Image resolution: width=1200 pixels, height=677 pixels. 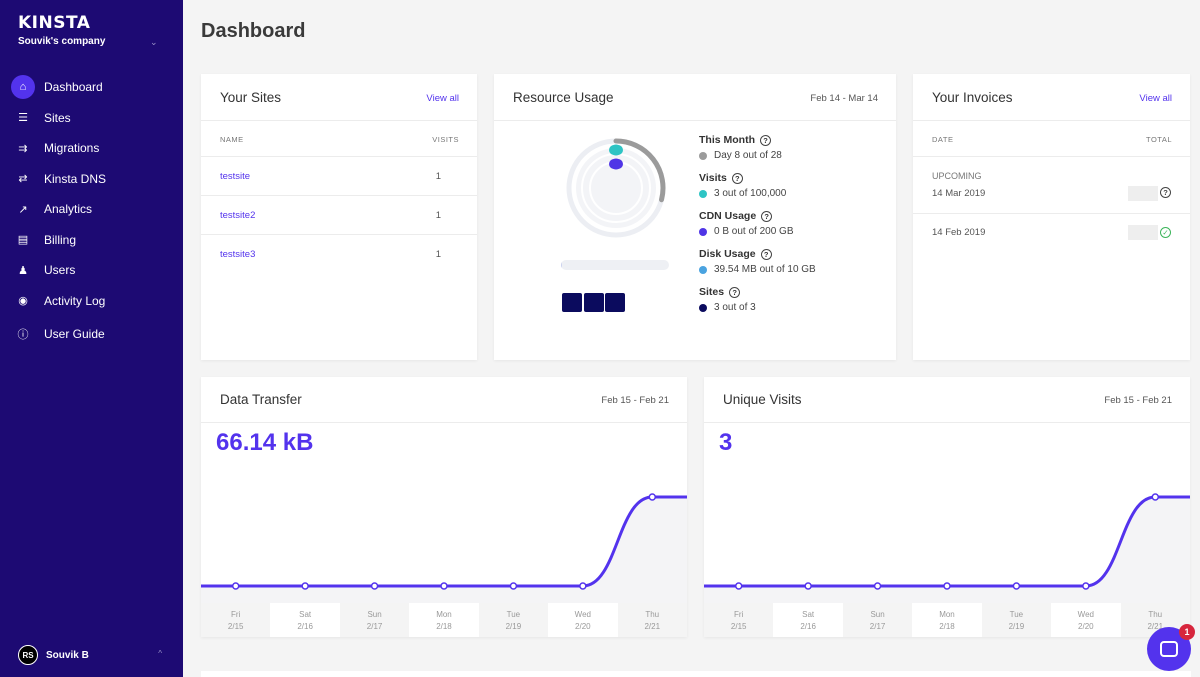 I want to click on kinsta-logo: KINSTA, so click(x=54, y=23).